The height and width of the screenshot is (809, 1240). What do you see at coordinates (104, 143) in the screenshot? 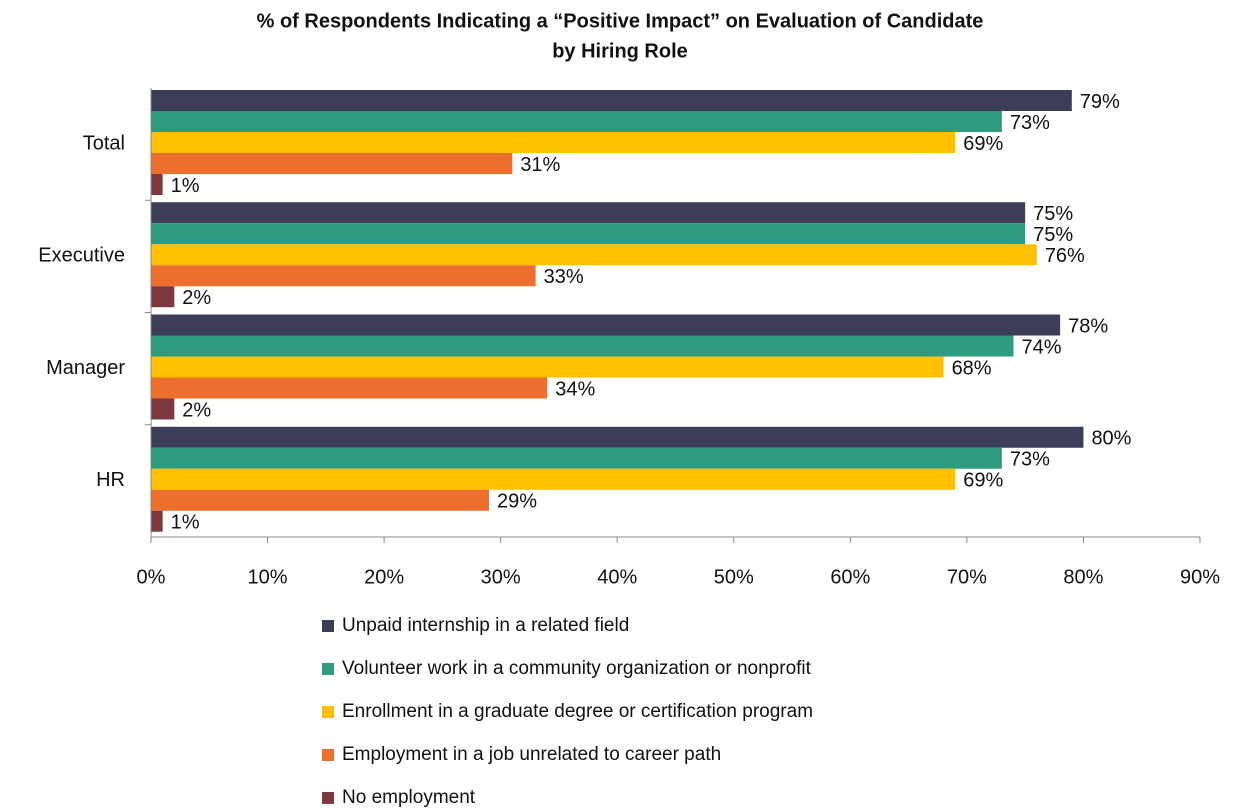
I see `y-tick-label: Total` at bounding box center [104, 143].